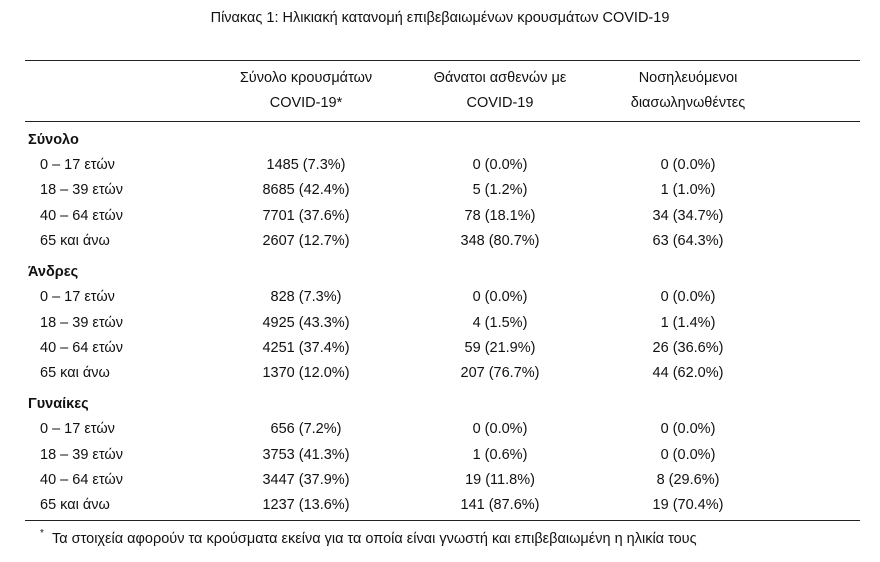 The image size is (880, 562). I want to click on cell: 26 (36.6%), so click(688, 347).